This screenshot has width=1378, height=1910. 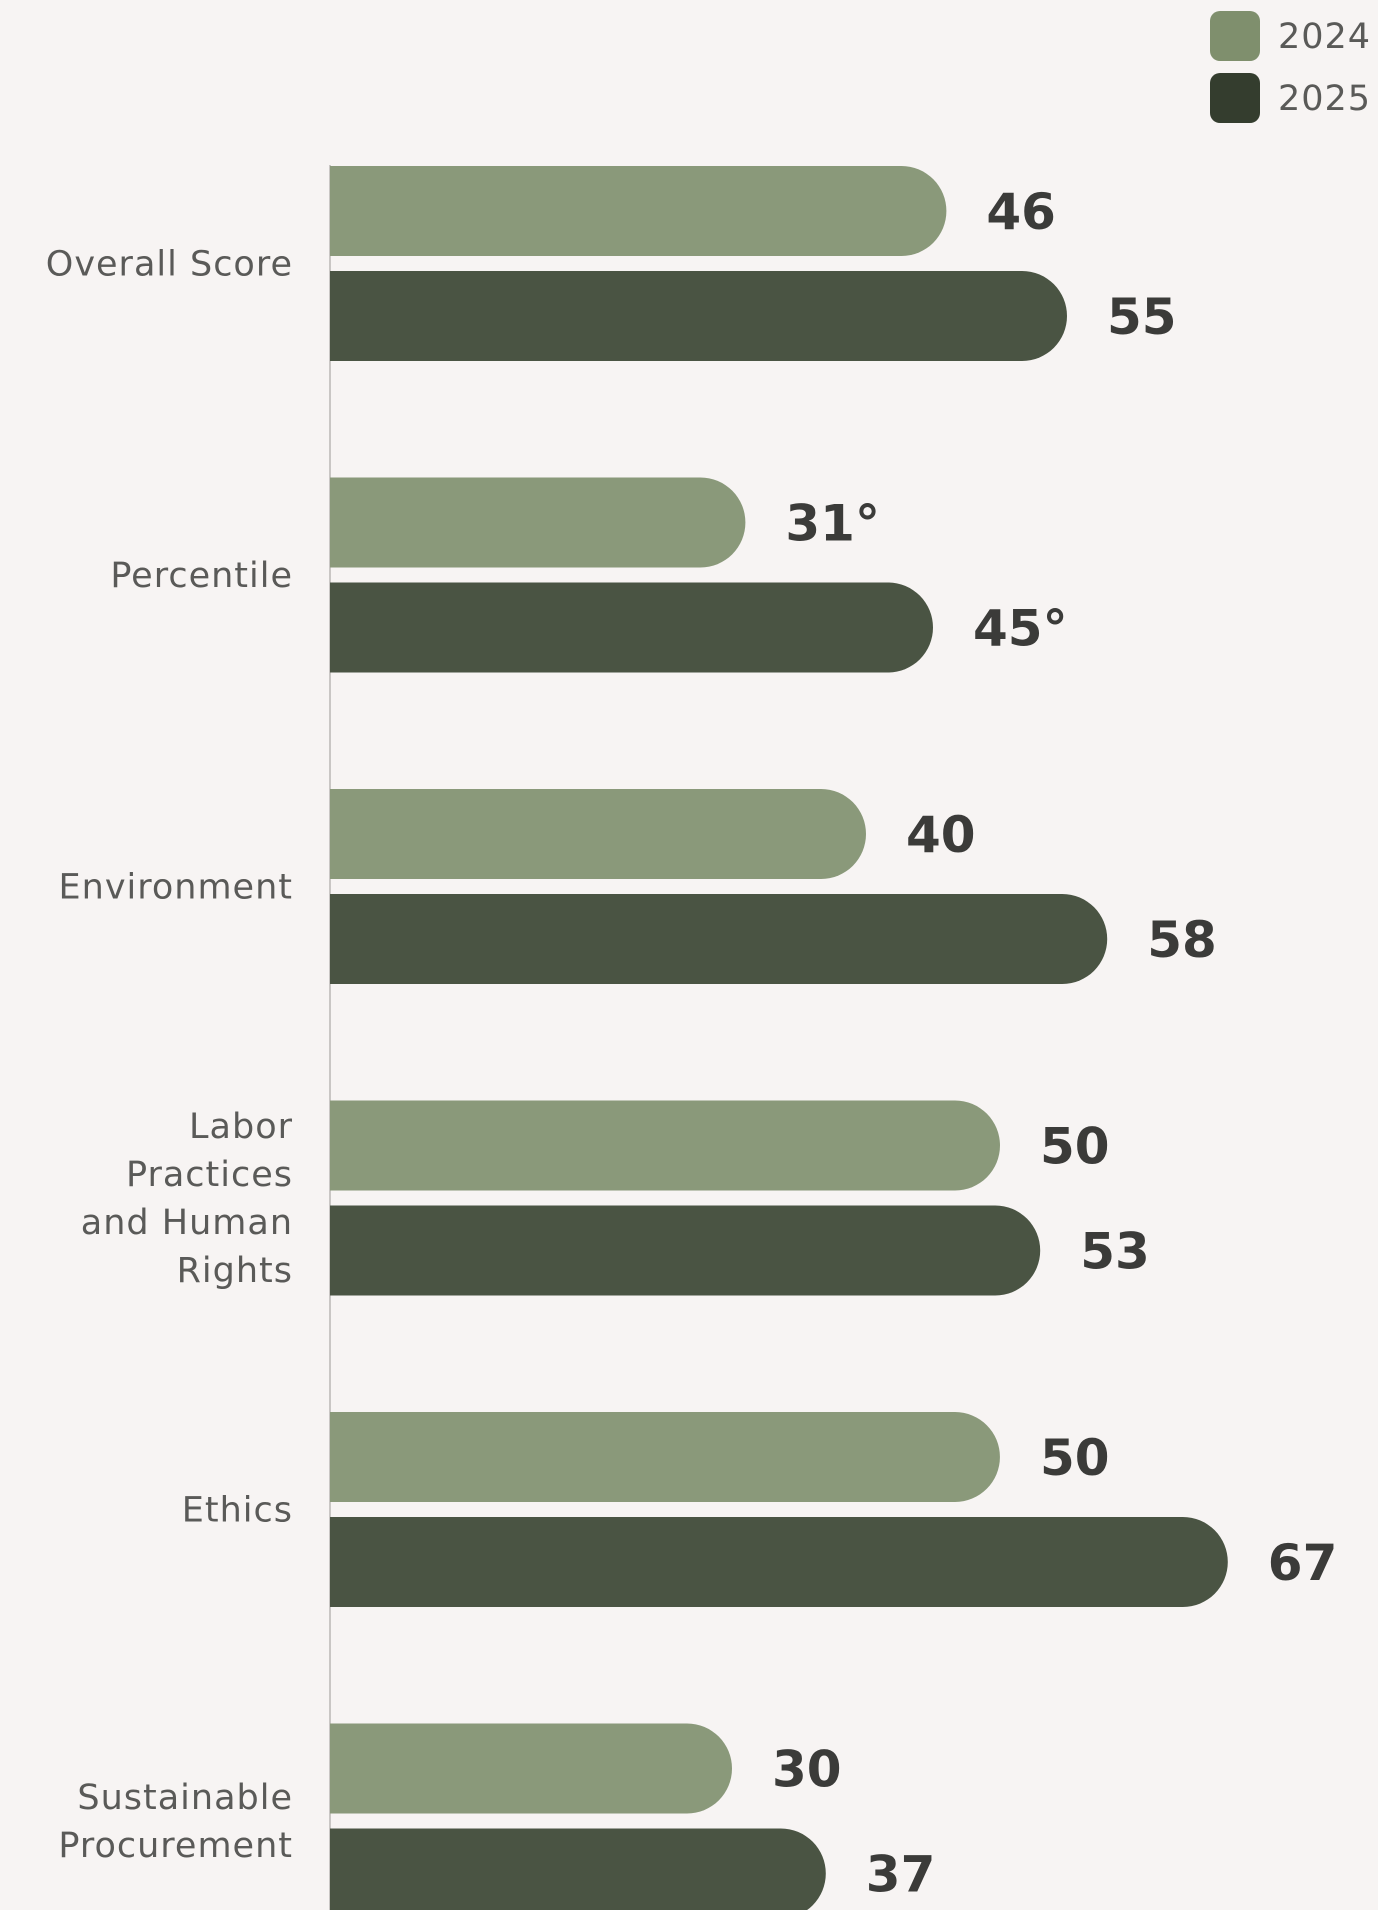 I want to click on category-label-5: Sustainable Procurement, so click(x=175, y=1822).